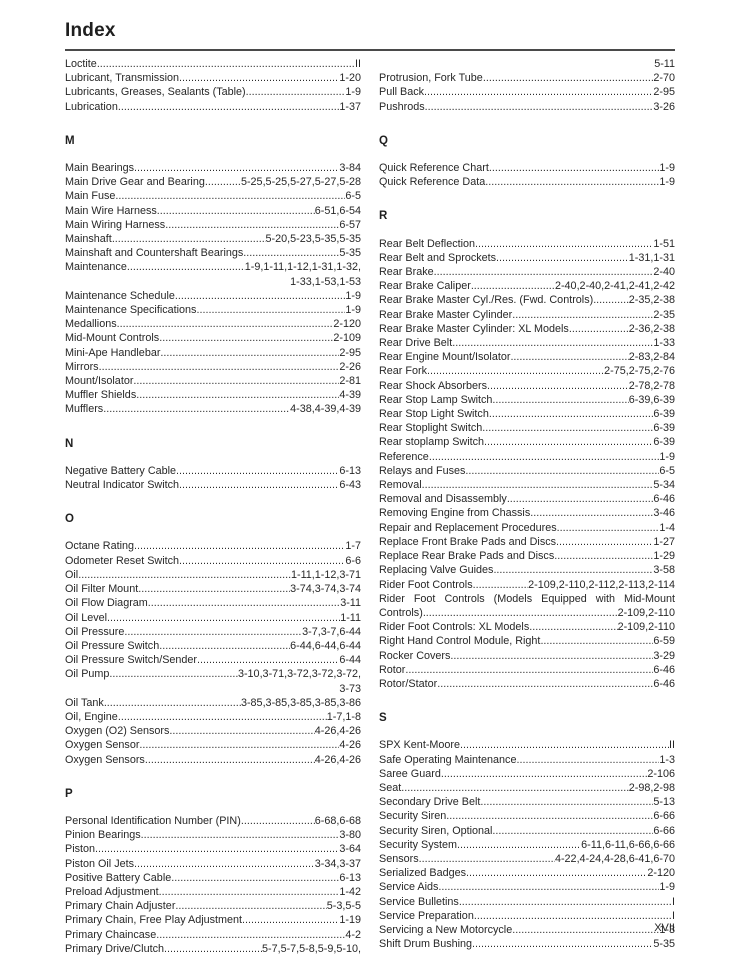  I want to click on index-entry: Oxygen Sensor 4-26, so click(213, 745).